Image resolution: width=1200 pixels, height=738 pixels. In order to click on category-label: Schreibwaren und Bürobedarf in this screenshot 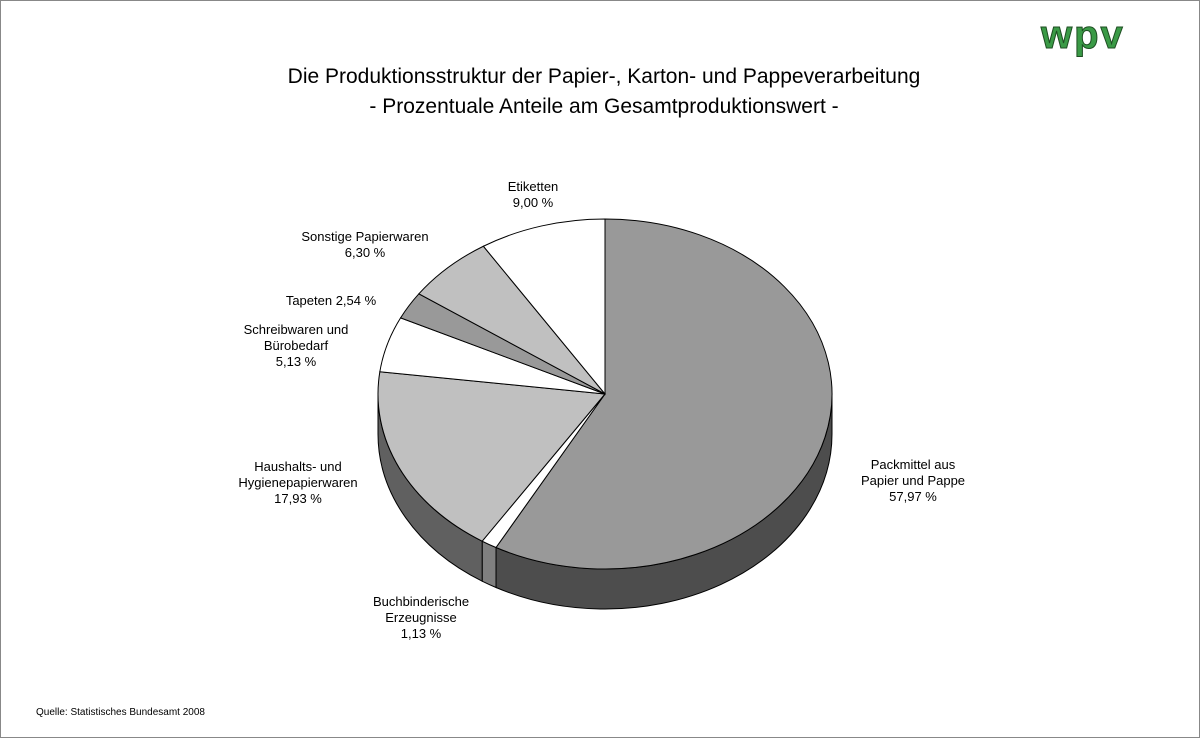, I will do `click(296, 337)`.